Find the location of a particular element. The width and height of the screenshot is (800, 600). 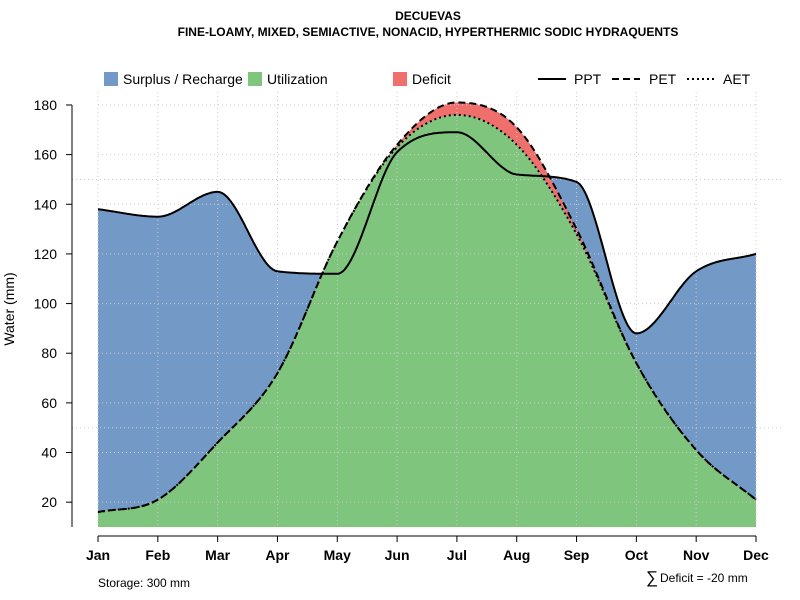

legend-ppt-label: PPT is located at coordinates (588, 79).